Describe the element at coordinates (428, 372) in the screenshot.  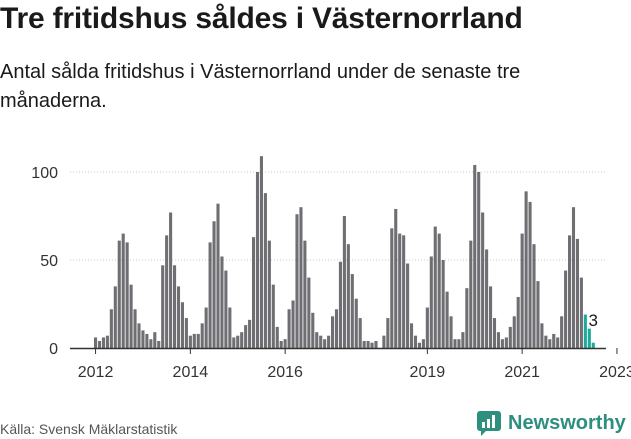
I see `x-tick-label: 2019` at that location.